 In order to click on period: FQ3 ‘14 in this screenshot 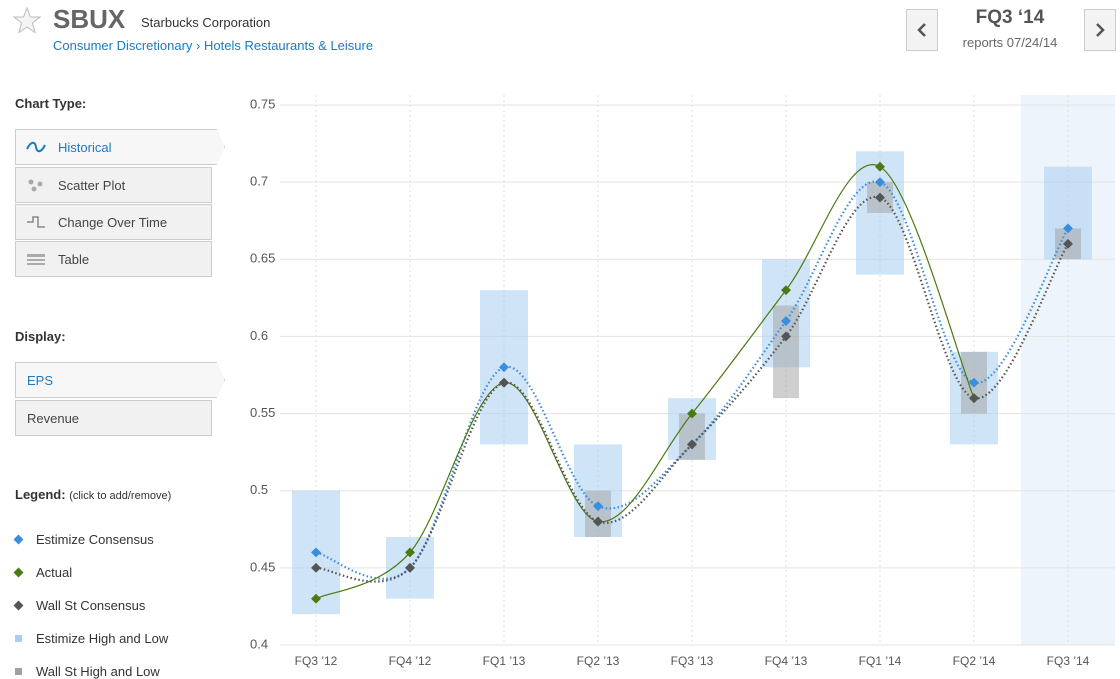, I will do `click(1010, 17)`.